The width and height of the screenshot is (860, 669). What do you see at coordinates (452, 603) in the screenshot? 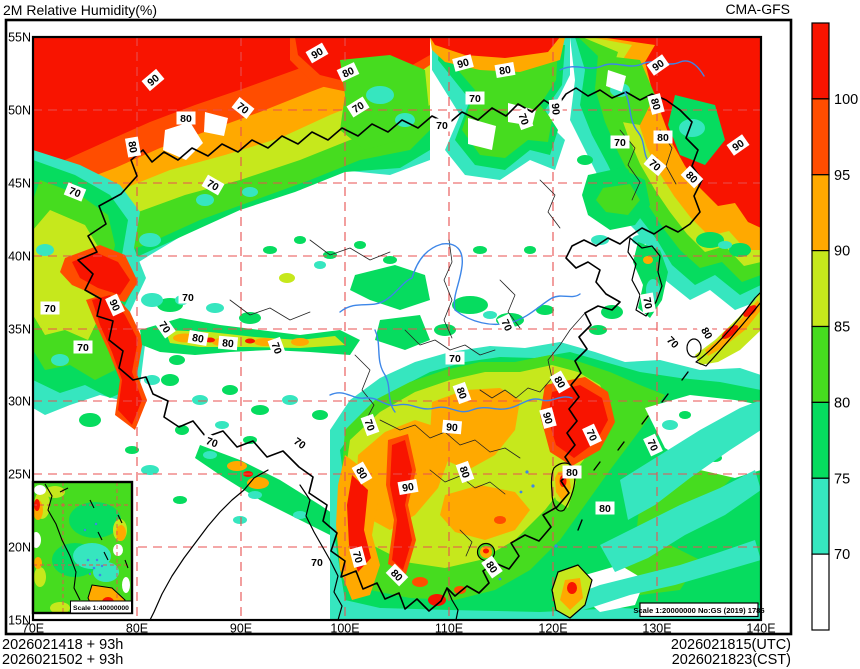
I see `vietnam-coast` at bounding box center [452, 603].